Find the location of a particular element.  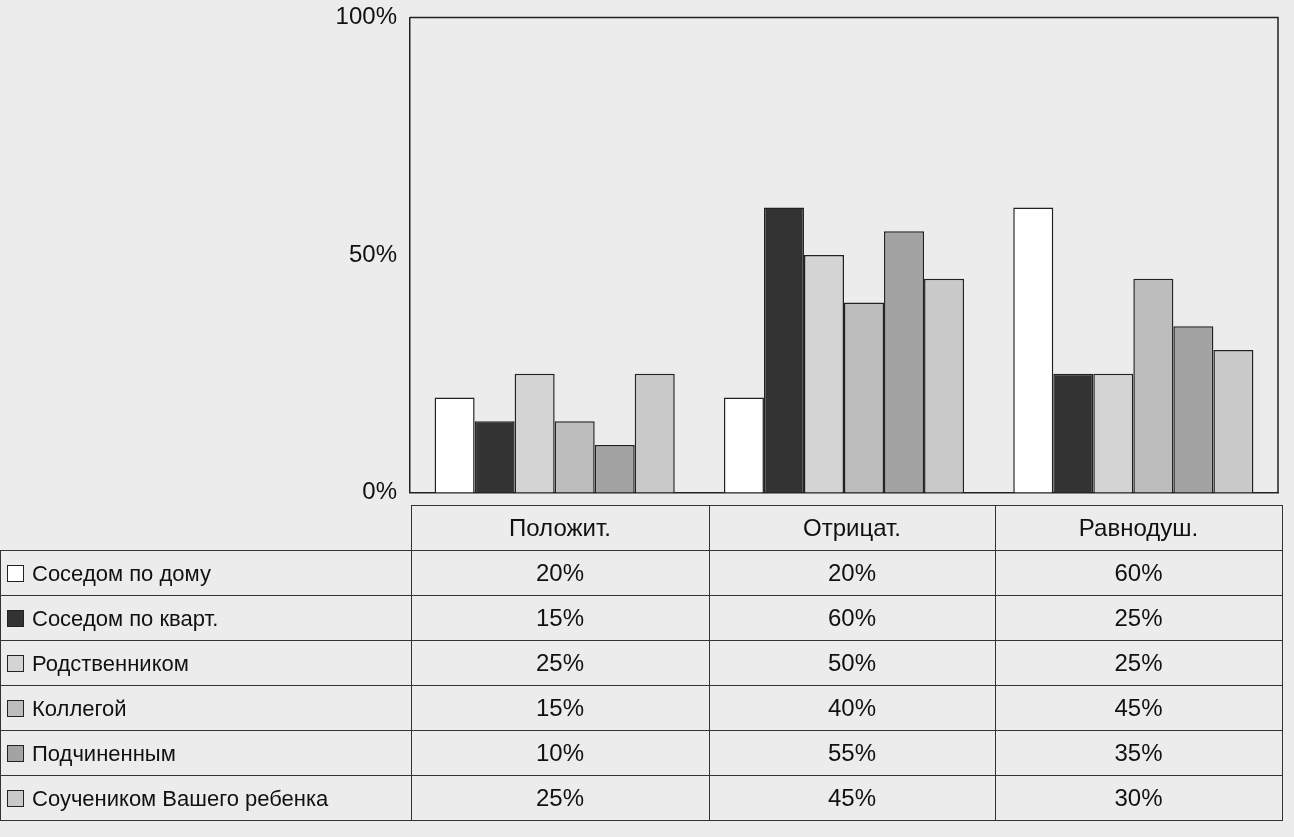

data-label: 55% is located at coordinates (852, 753).